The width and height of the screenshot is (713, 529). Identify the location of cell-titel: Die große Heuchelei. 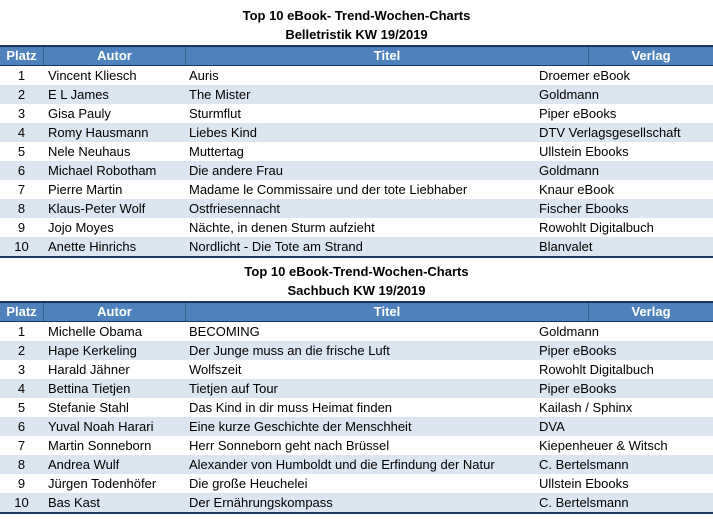
(248, 483).